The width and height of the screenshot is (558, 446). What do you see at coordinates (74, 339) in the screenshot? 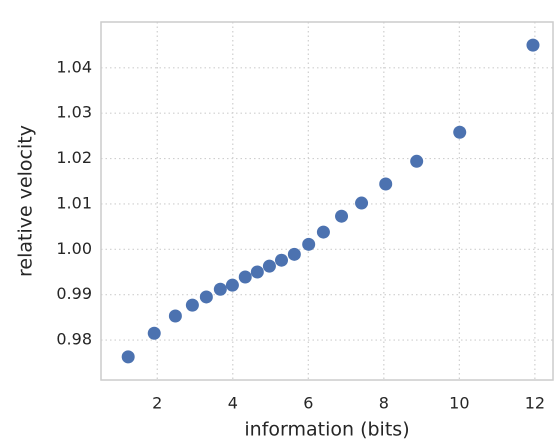
I see `y-tick-label: 0.98` at bounding box center [74, 339].